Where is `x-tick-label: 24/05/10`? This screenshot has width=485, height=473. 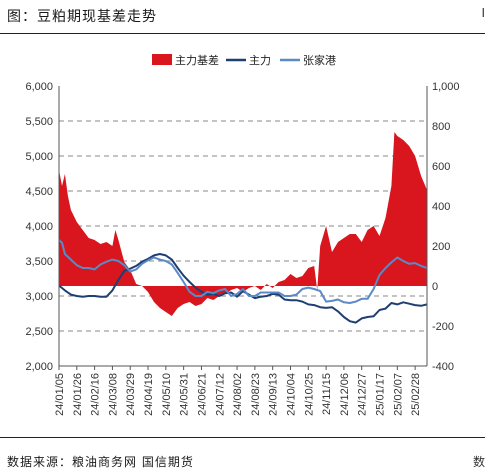
x-tick-label: 24/05/10 is located at coordinates (167, 394).